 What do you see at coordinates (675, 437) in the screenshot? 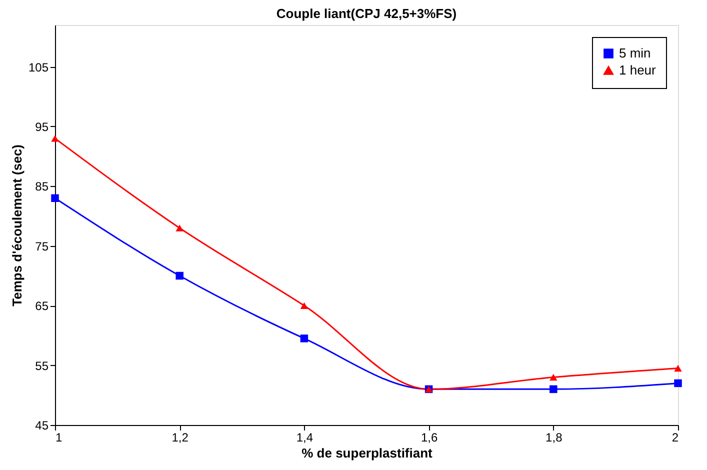
I see `x-tick-label: 2` at bounding box center [675, 437].